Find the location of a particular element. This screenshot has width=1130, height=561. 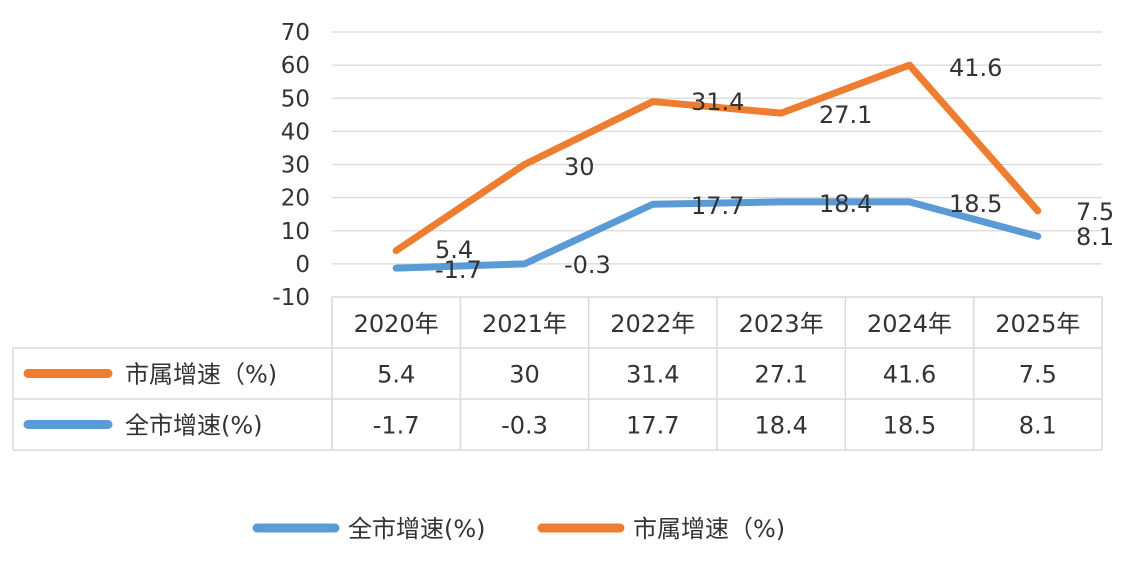

table-cell: 17.7 is located at coordinates (652, 426).